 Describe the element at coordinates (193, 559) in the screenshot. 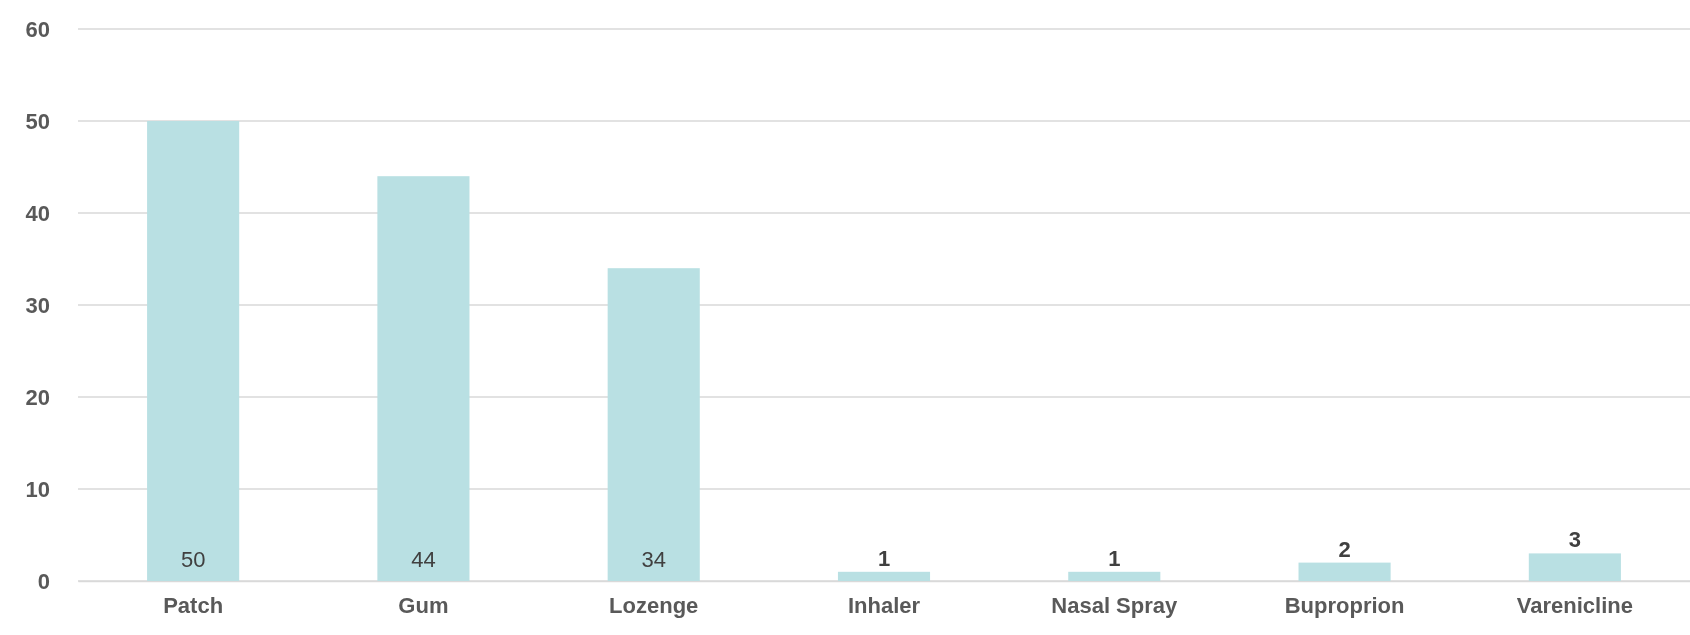

I see `data-label: 50` at that location.